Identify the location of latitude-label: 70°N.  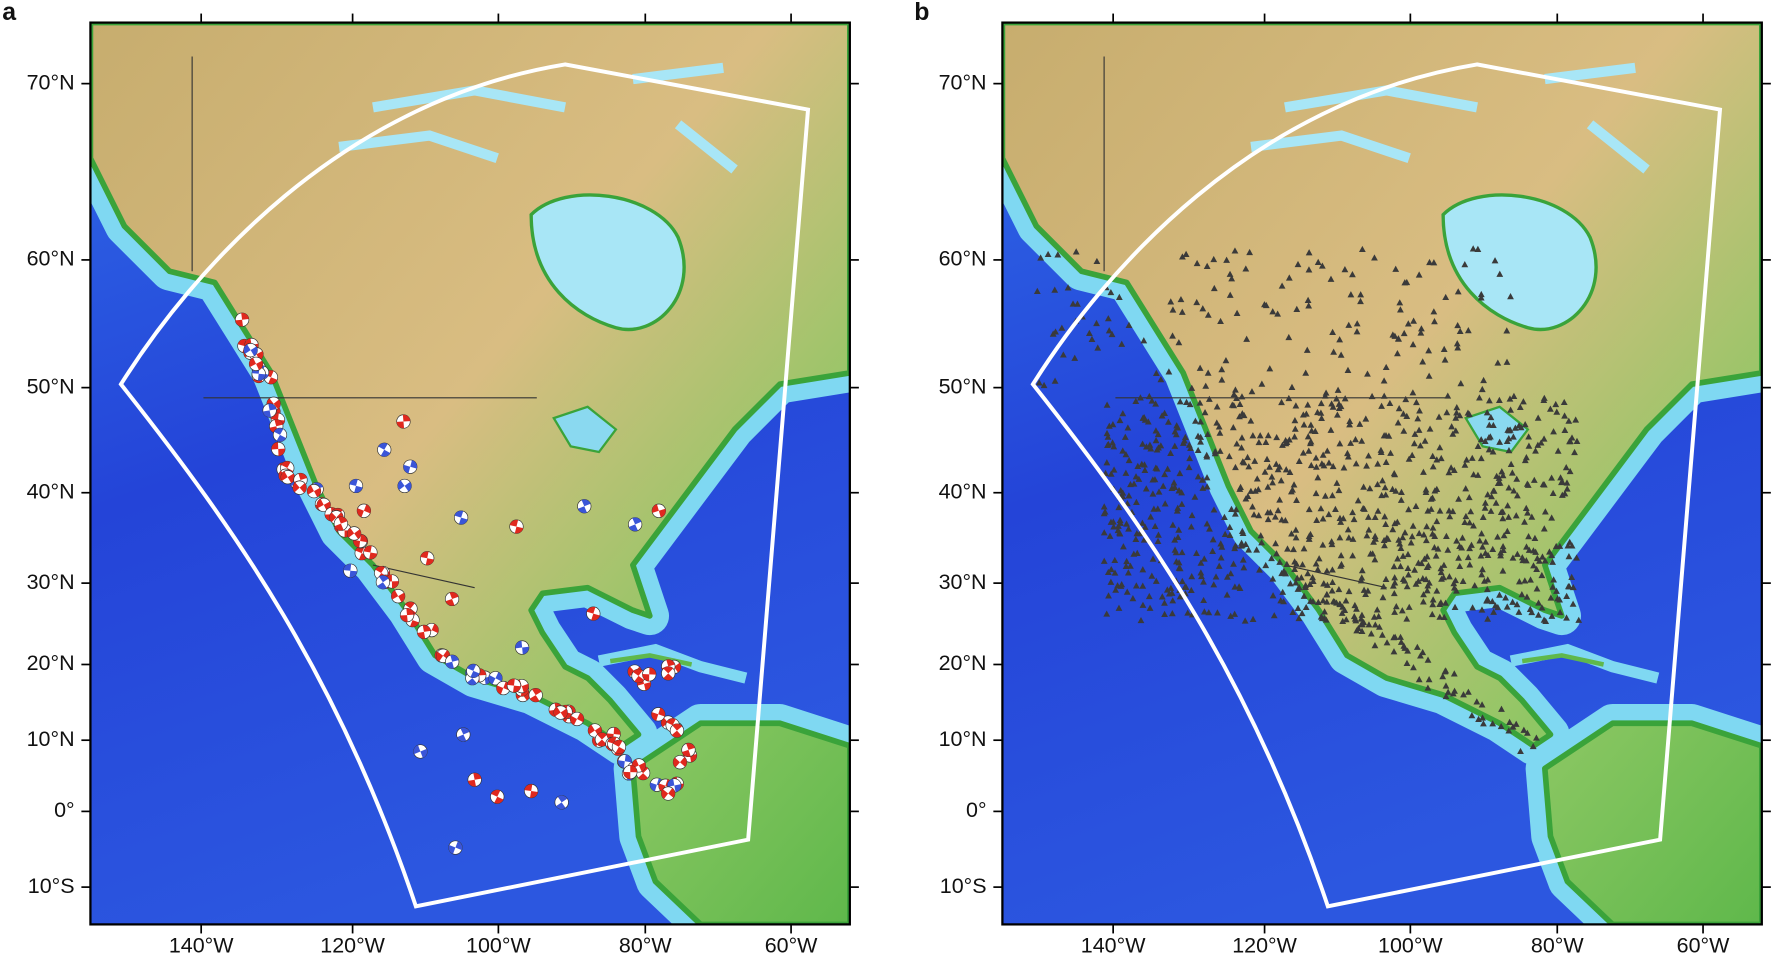
(51, 82).